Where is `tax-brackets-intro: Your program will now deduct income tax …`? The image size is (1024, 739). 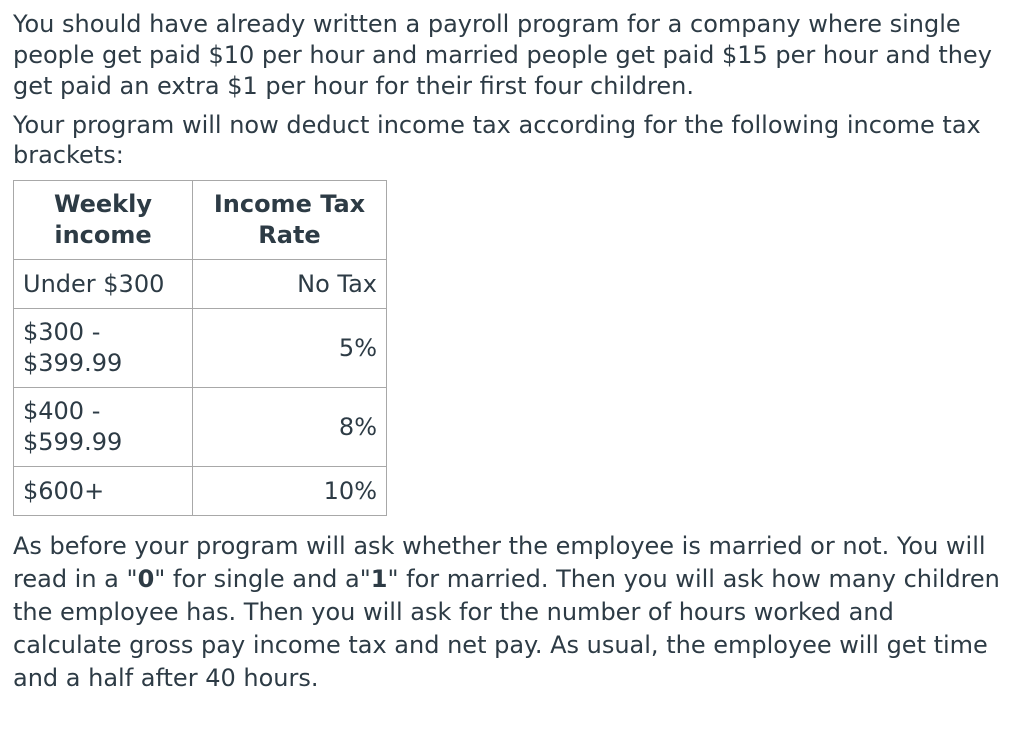
tax-brackets-intro: Your program will now deduct income tax … is located at coordinates (497, 140).